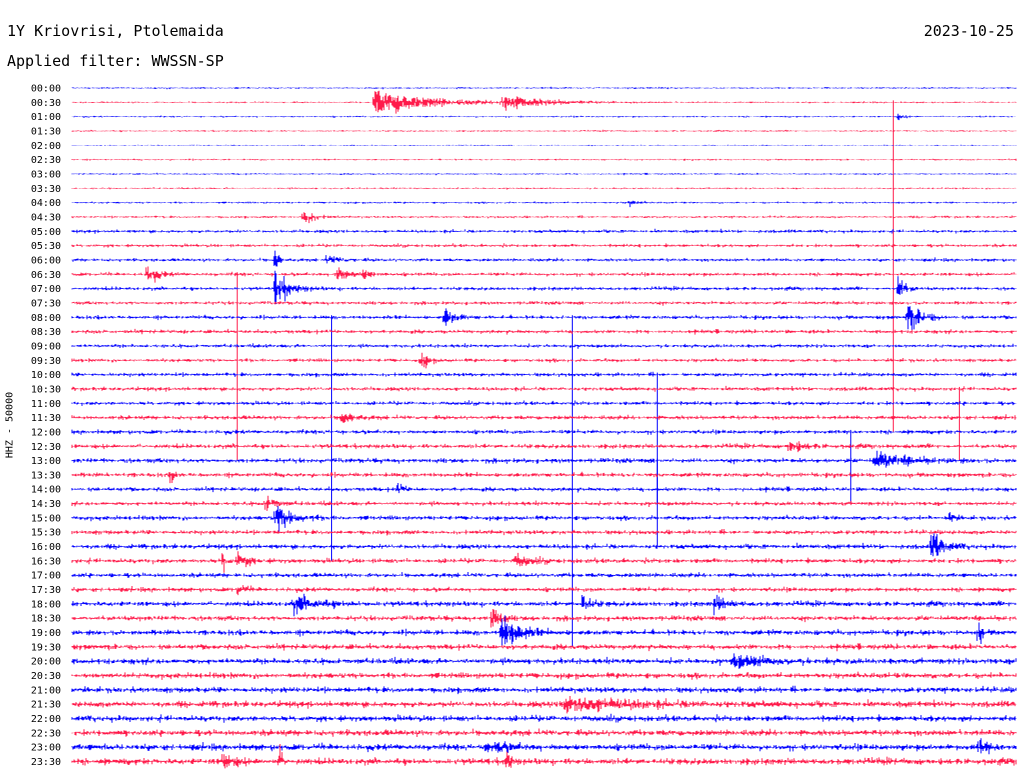 The width and height of the screenshot is (1024, 780). What do you see at coordinates (968, 31) in the screenshot?
I see `date-label: 2023-10-25` at bounding box center [968, 31].